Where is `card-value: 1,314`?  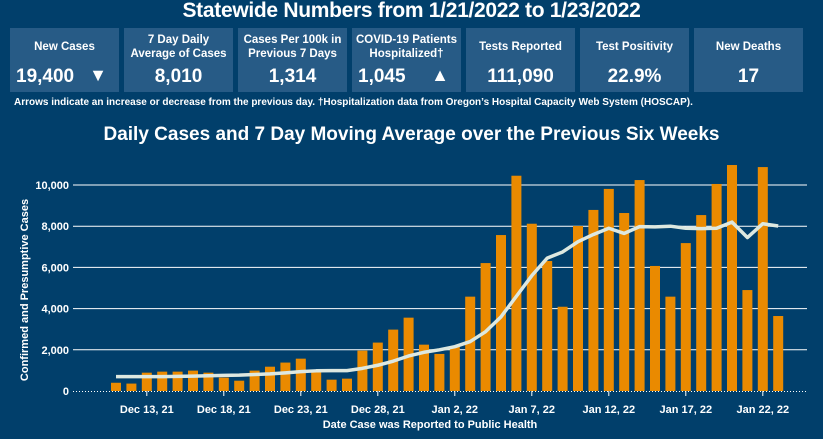
card-value: 1,314 is located at coordinates (292, 76).